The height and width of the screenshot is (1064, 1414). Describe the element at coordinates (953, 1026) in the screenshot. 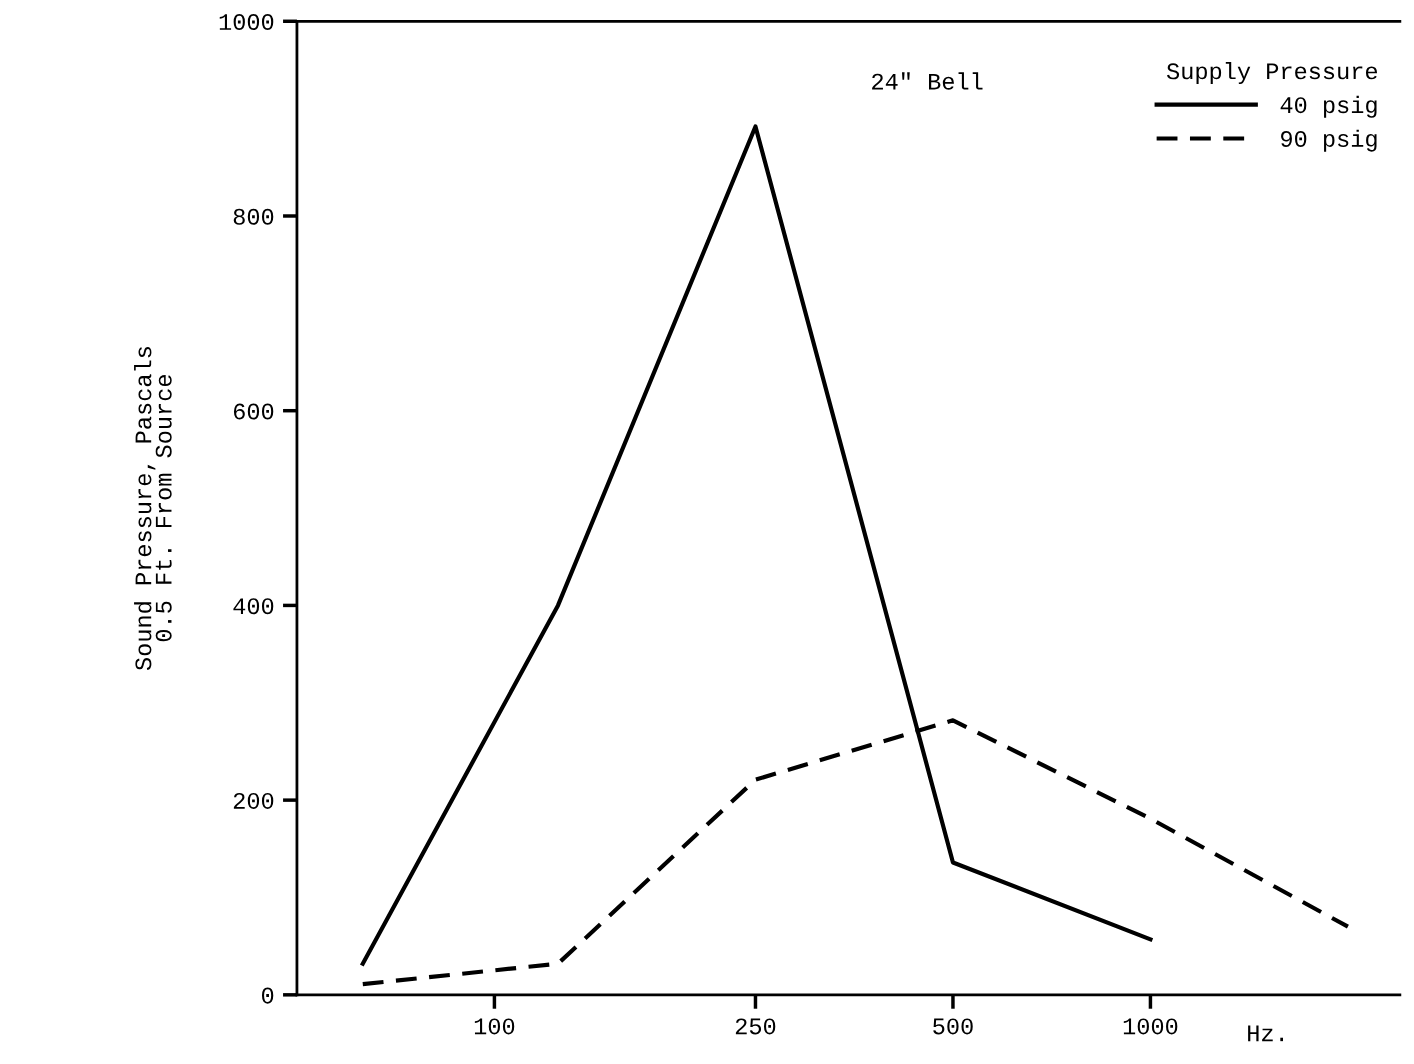

I see `x-tick-label: 500` at that location.